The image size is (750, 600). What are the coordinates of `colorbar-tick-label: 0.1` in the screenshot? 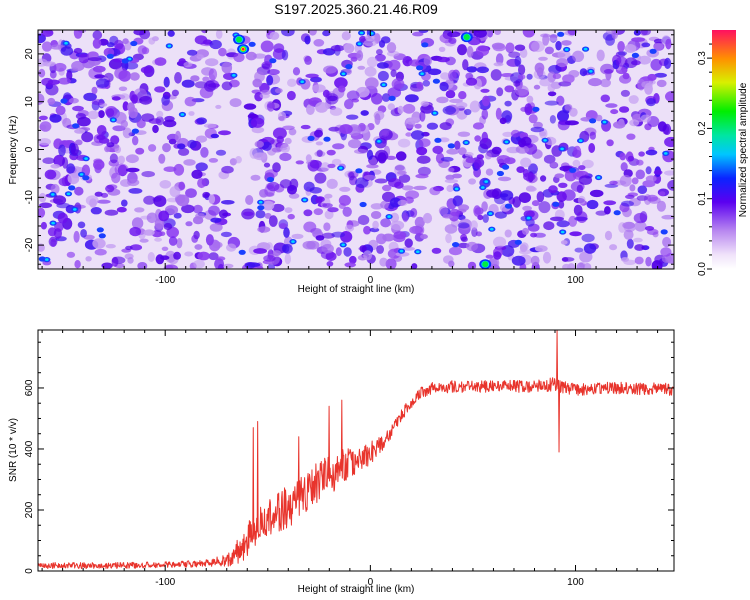 It's located at (702, 198).